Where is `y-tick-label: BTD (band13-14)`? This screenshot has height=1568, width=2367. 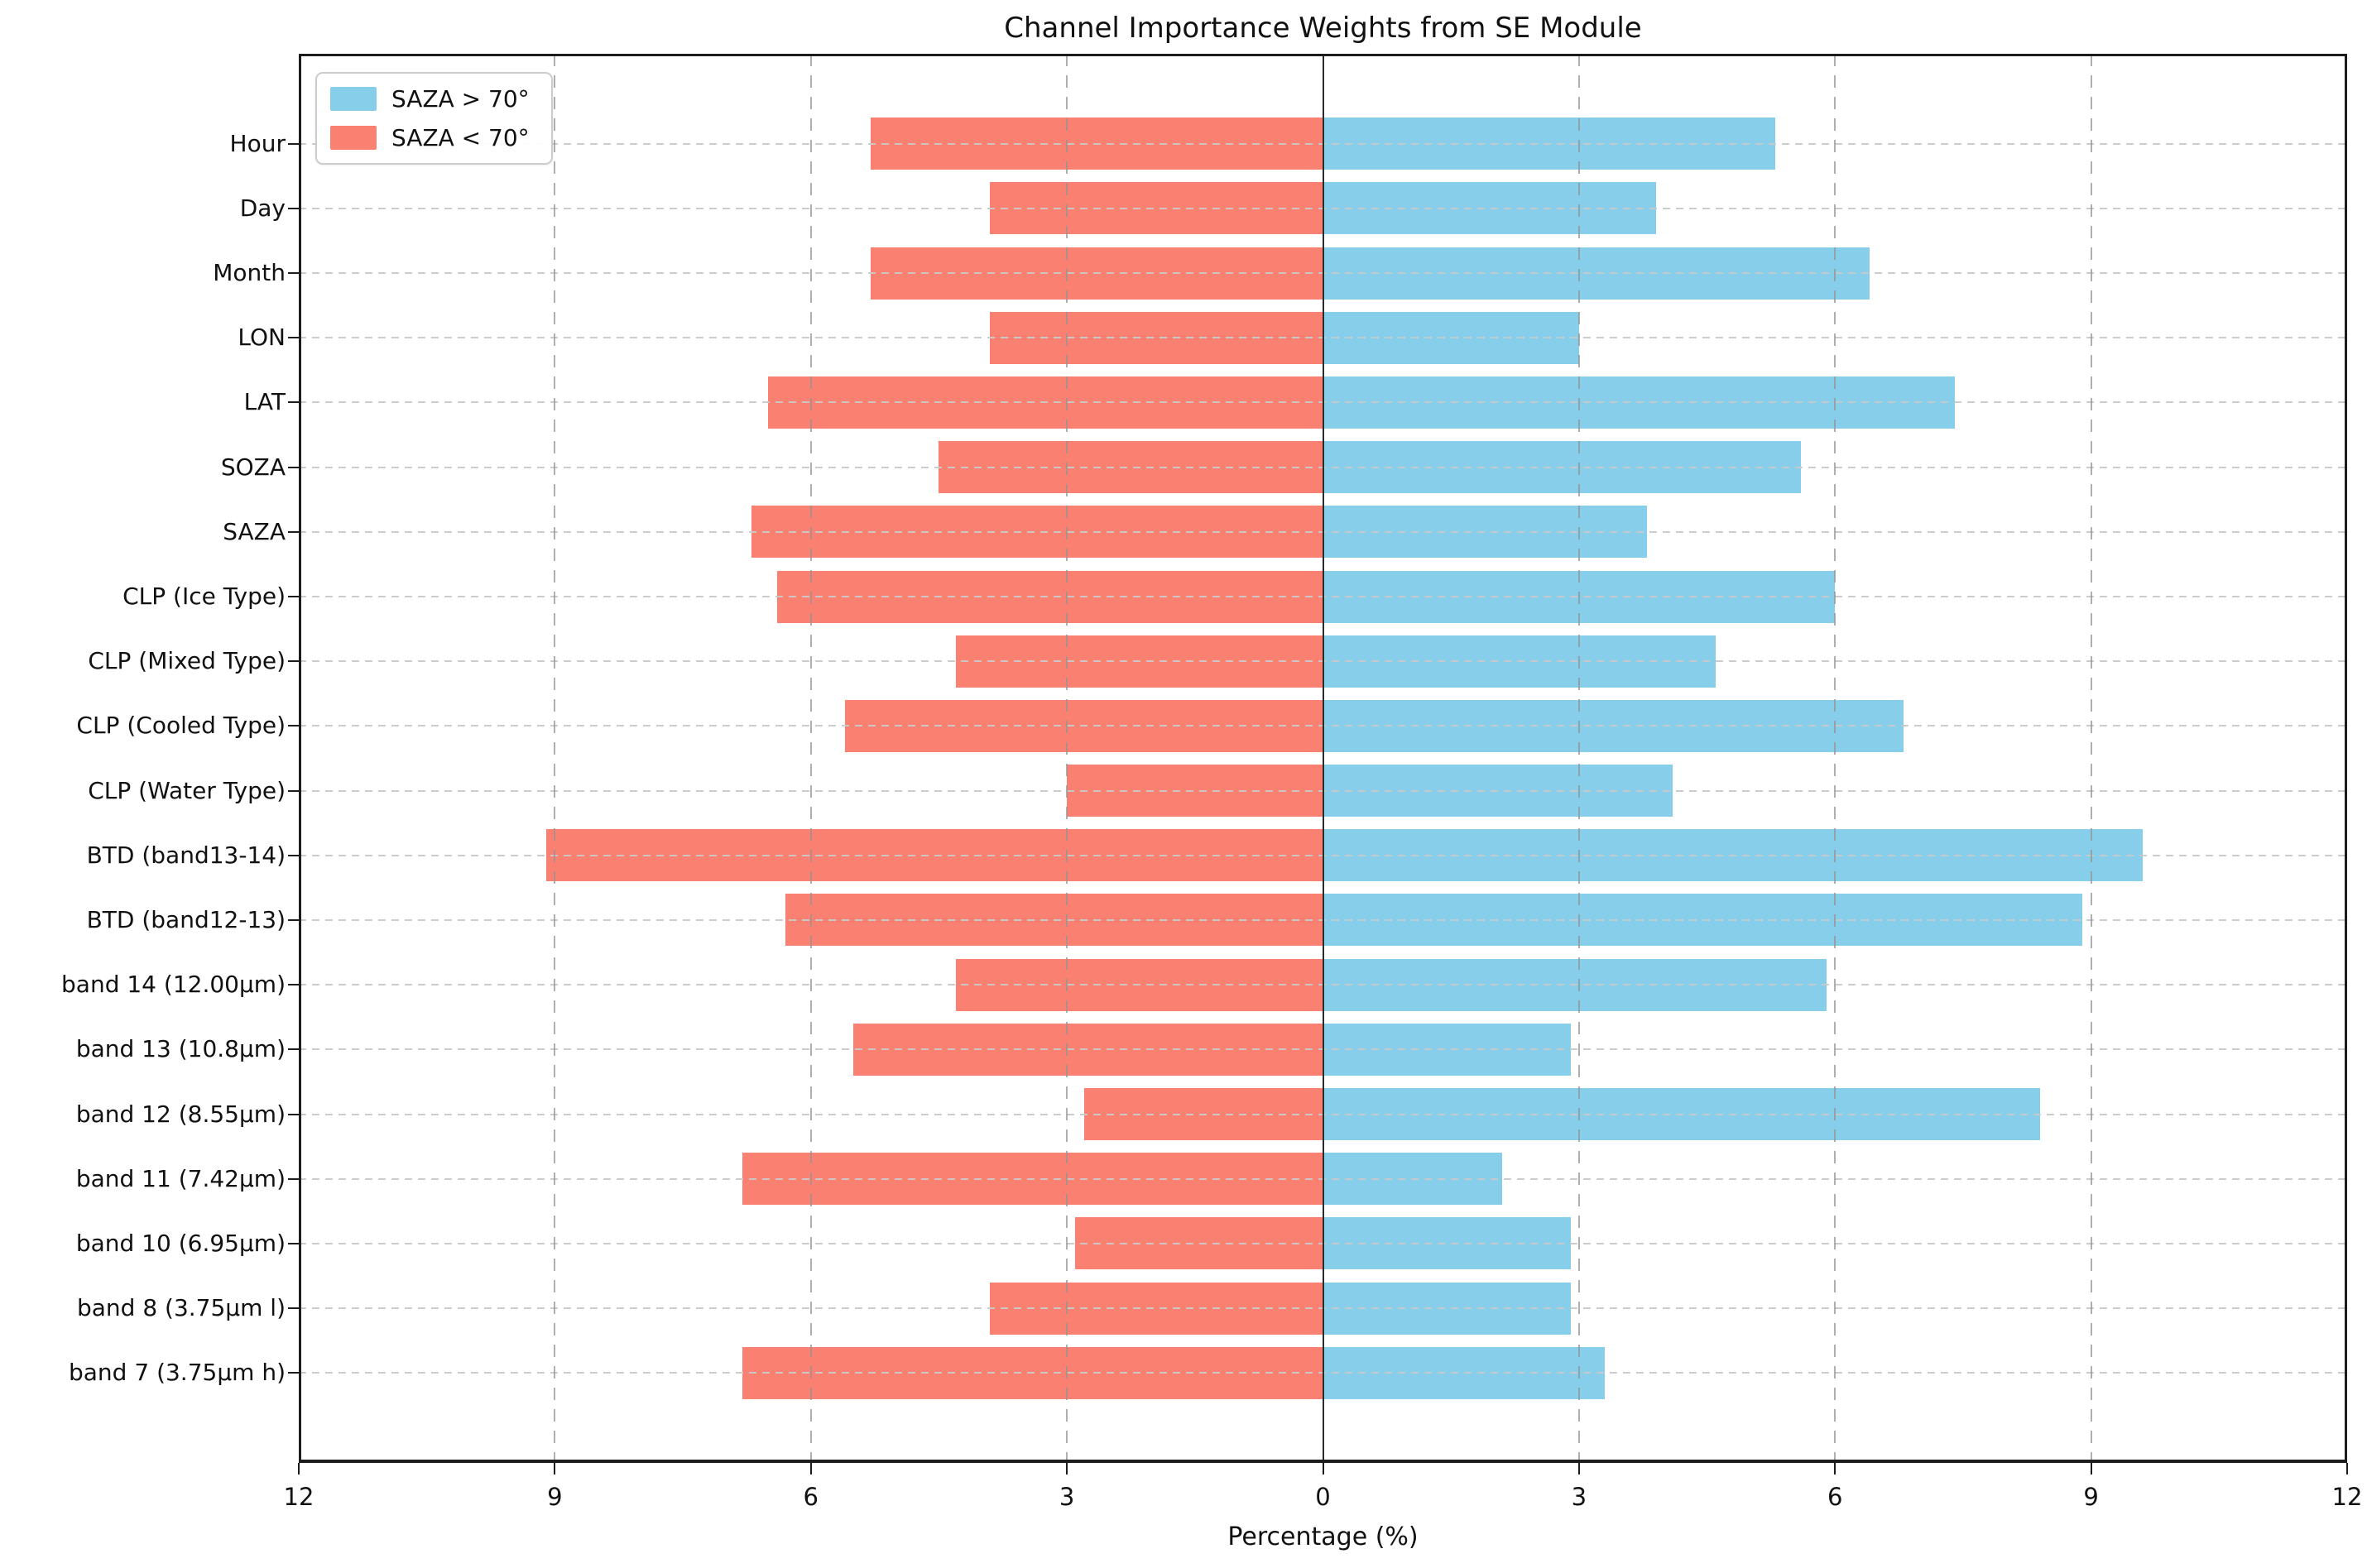 y-tick-label: BTD (band13-14) is located at coordinates (186, 855).